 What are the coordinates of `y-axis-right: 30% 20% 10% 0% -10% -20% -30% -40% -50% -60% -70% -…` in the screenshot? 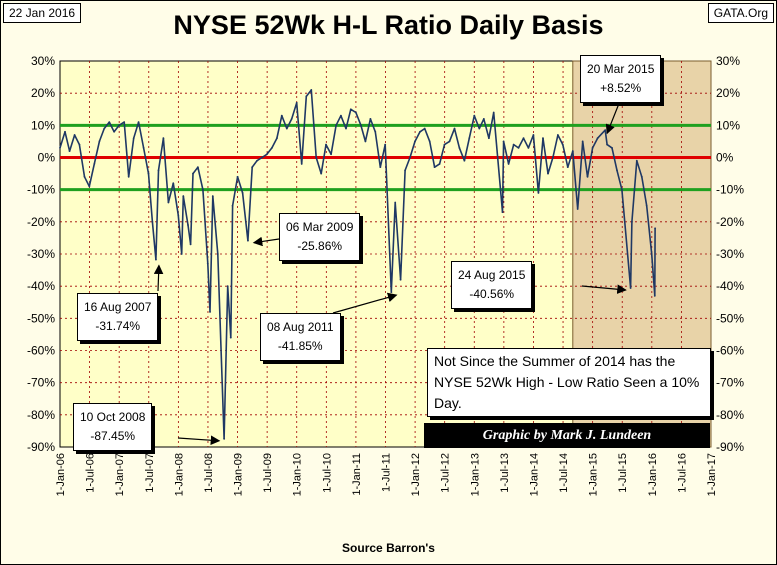 It's located at (730, 254).